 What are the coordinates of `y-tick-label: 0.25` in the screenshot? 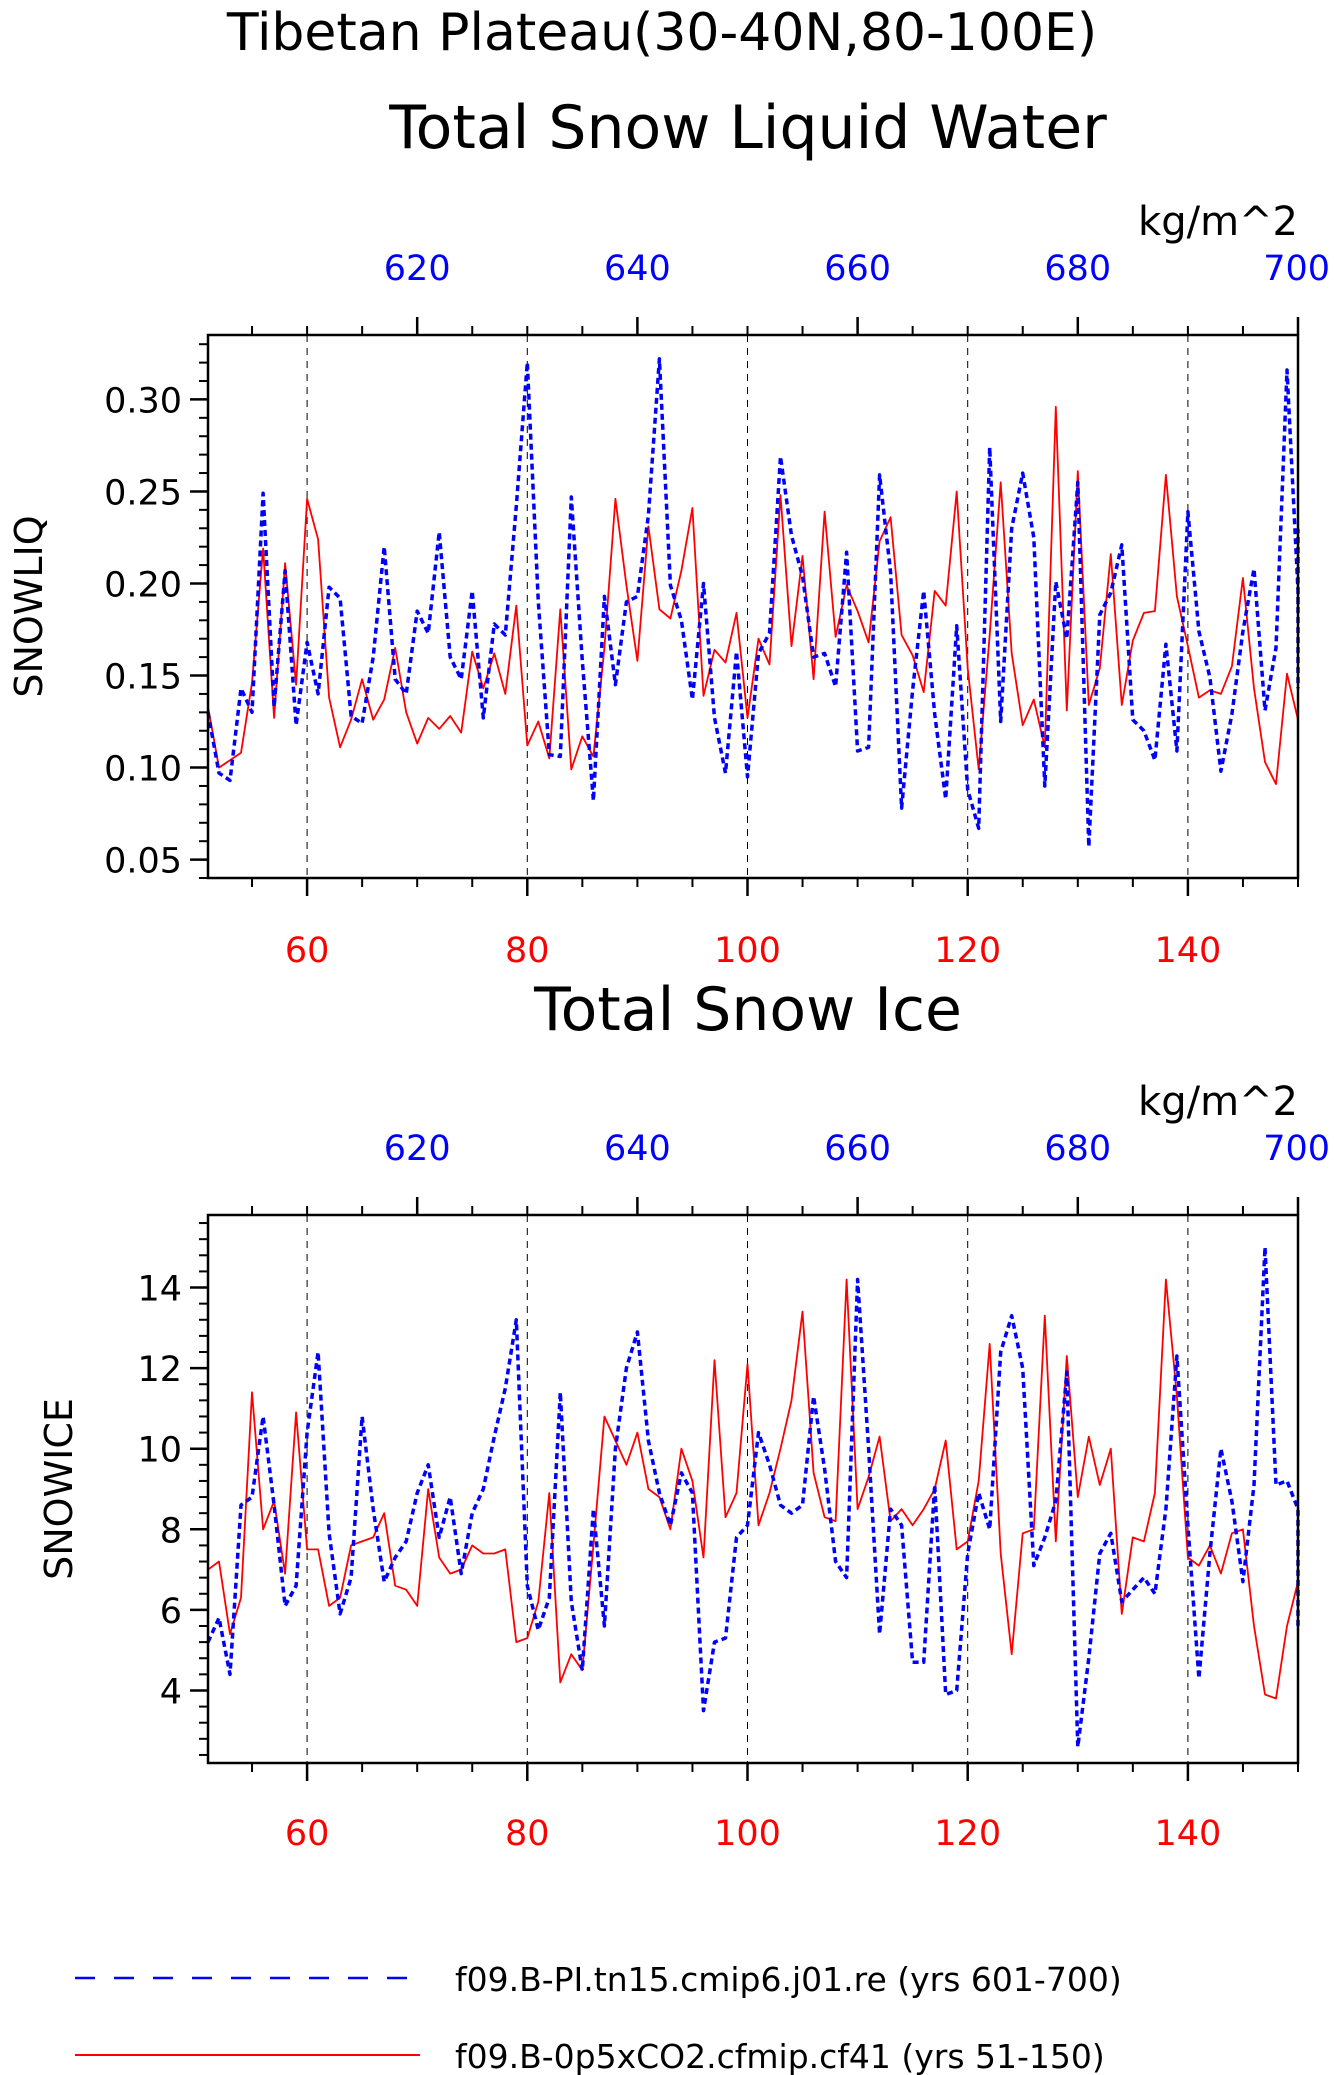 It's located at (143, 493).